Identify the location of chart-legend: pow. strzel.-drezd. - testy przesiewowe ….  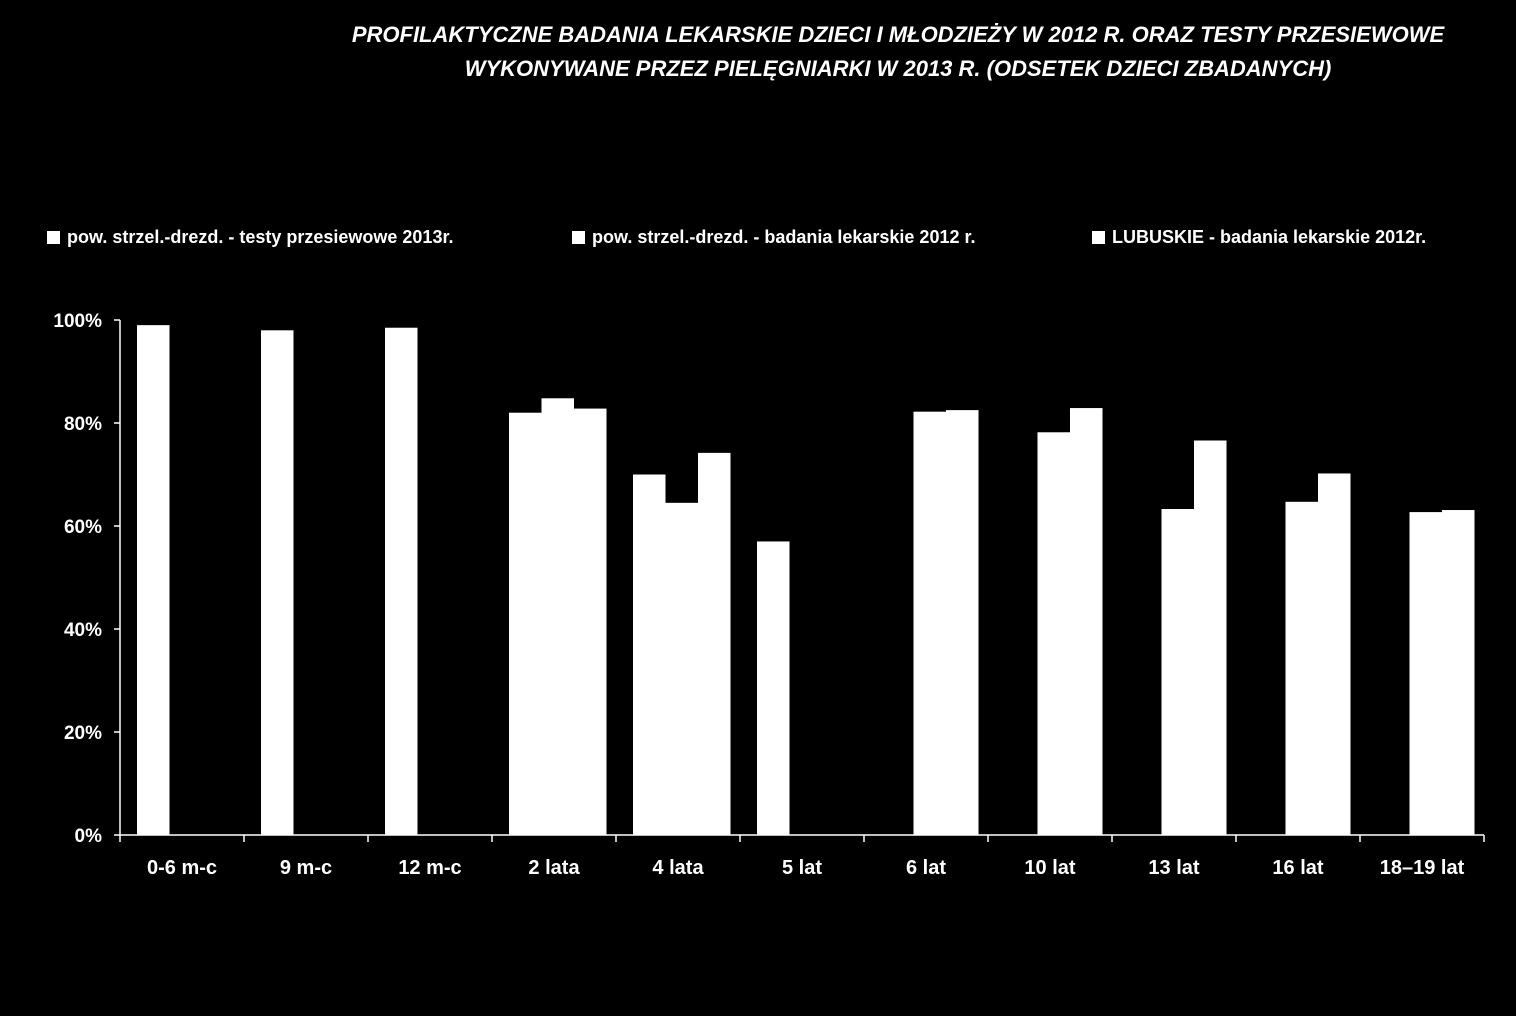
(758, 237).